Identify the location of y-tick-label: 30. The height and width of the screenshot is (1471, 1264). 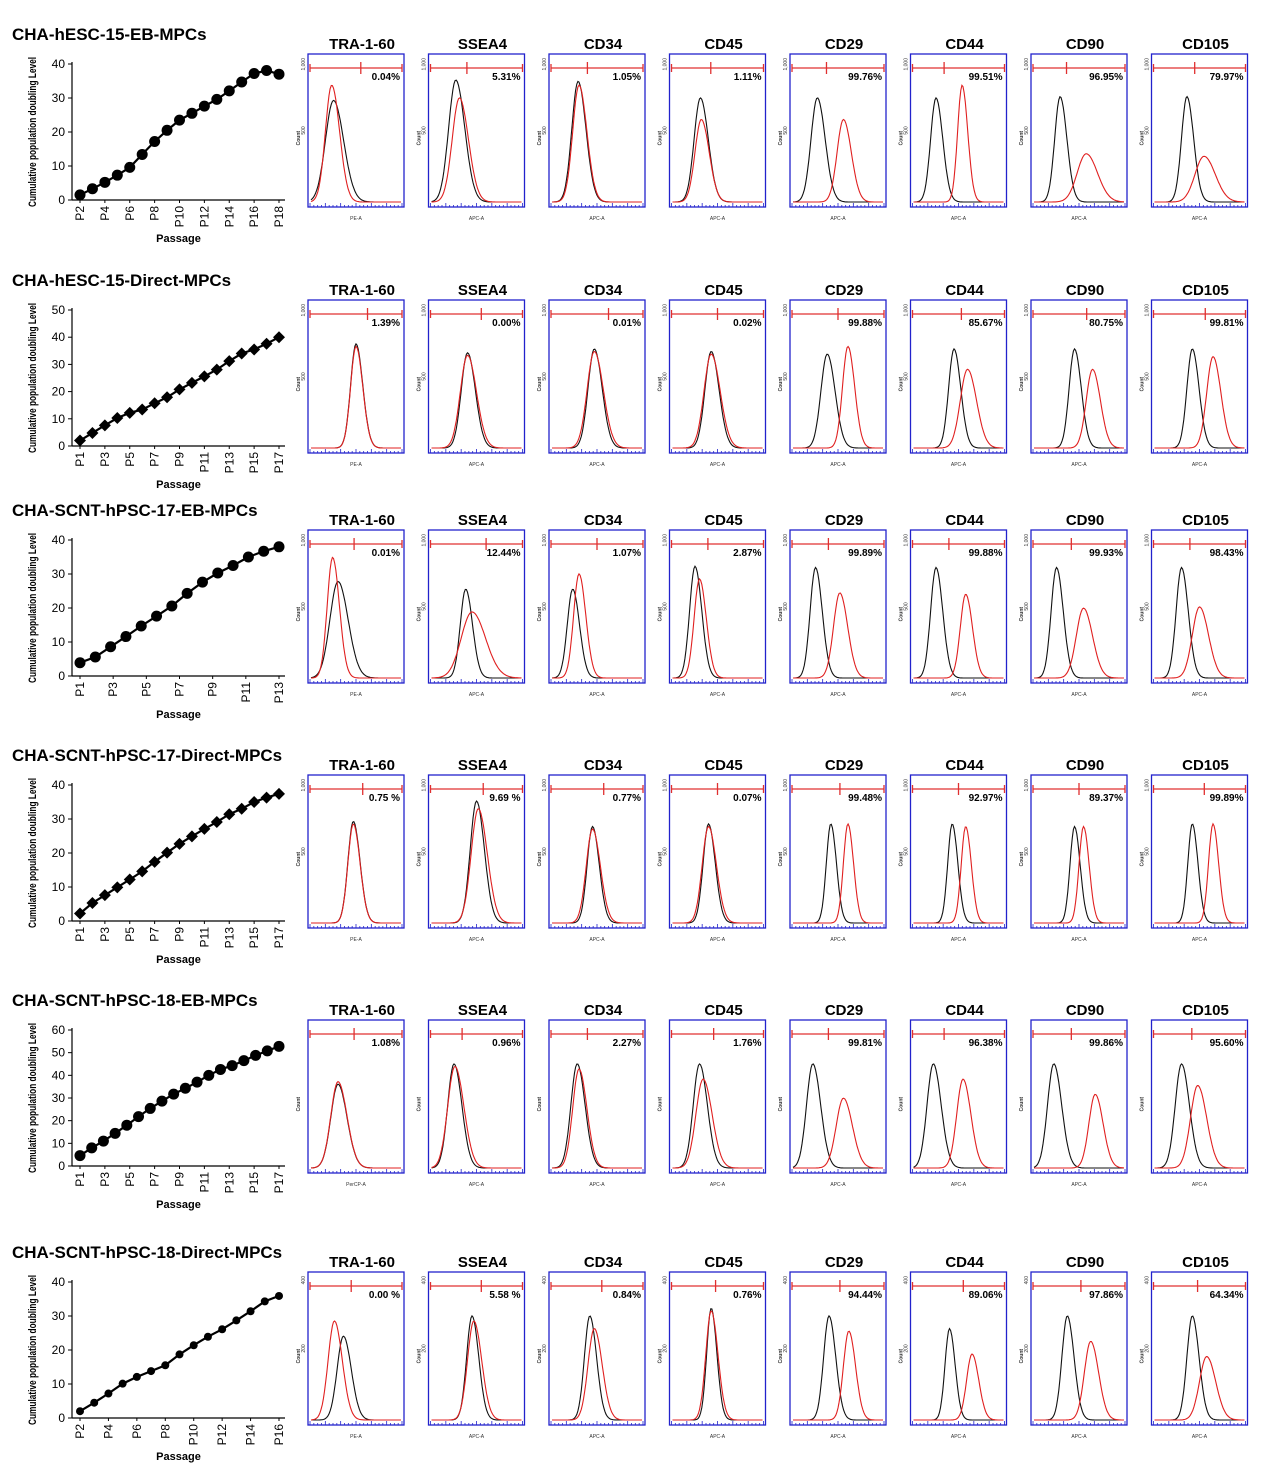
(59, 819).